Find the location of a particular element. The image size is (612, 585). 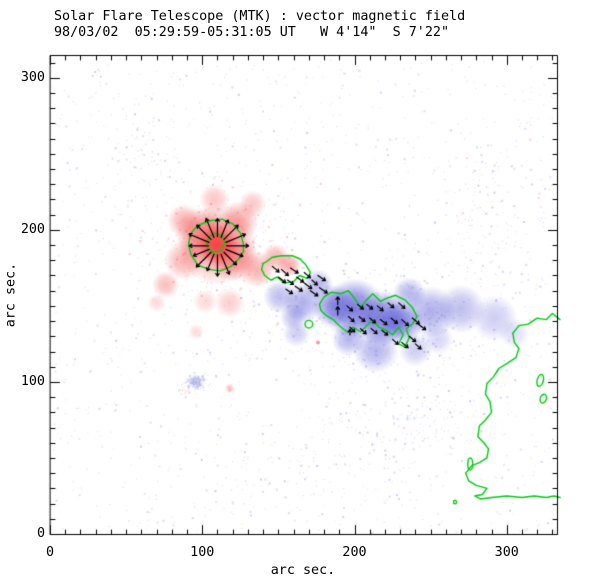

x-axis-label: arc sec. is located at coordinates (303, 570).